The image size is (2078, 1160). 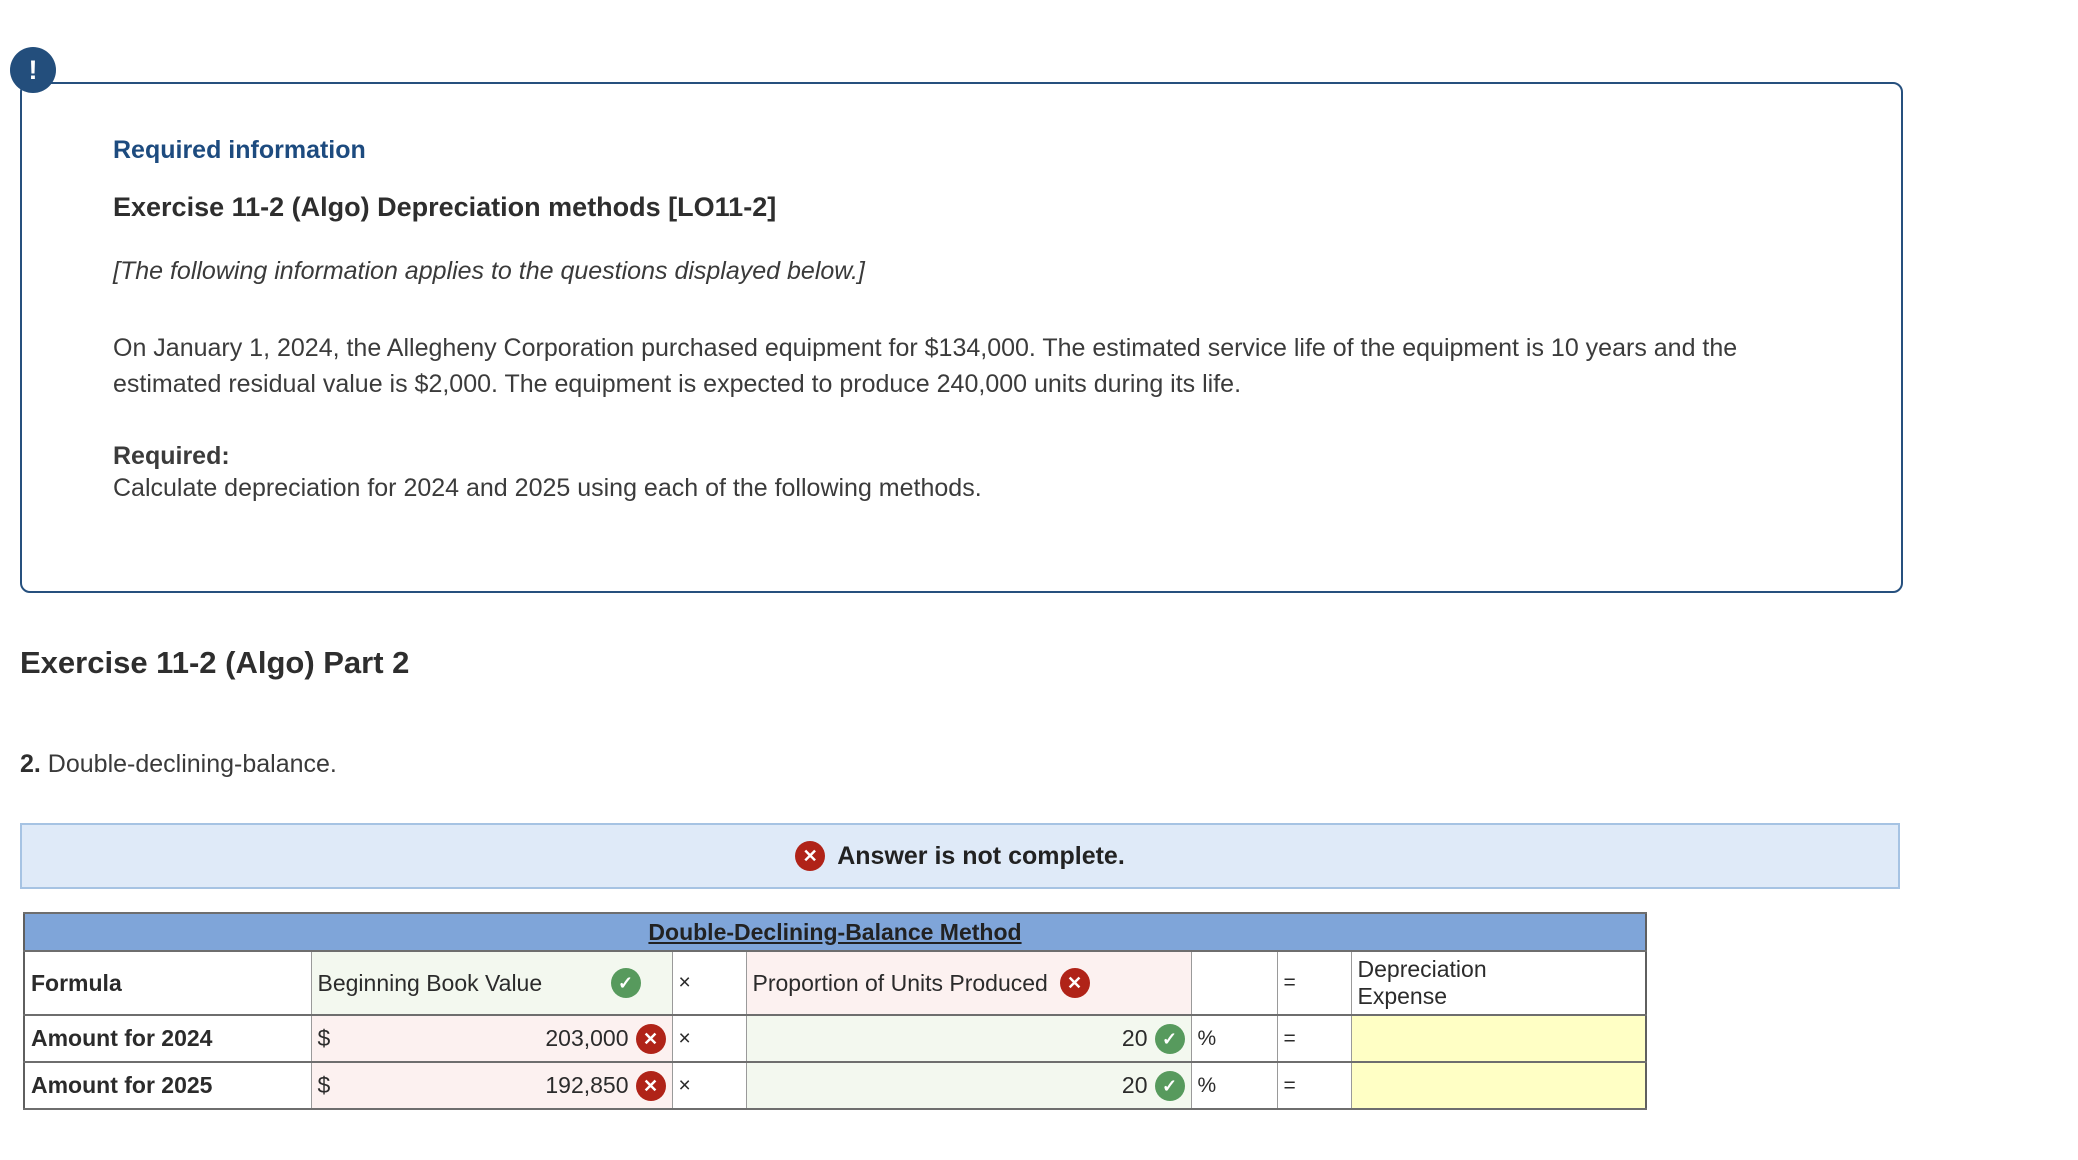 What do you see at coordinates (968, 1038) in the screenshot?
I see `proportion-2024-cell: 20` at bounding box center [968, 1038].